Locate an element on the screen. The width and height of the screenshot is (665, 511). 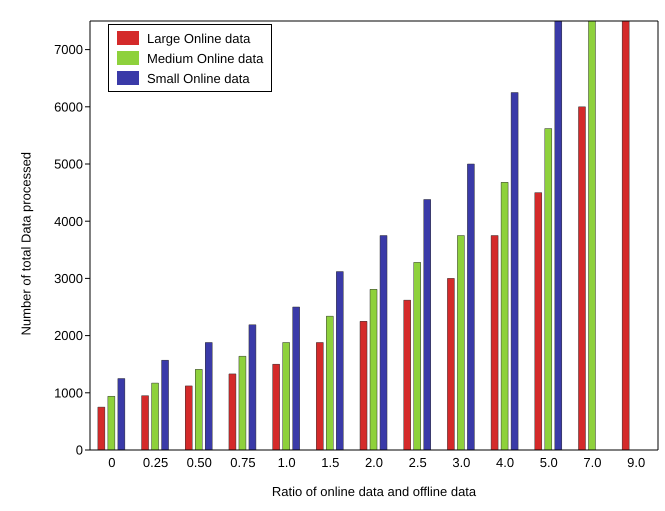
x-tick-label: 3.0 is located at coordinates (461, 462).